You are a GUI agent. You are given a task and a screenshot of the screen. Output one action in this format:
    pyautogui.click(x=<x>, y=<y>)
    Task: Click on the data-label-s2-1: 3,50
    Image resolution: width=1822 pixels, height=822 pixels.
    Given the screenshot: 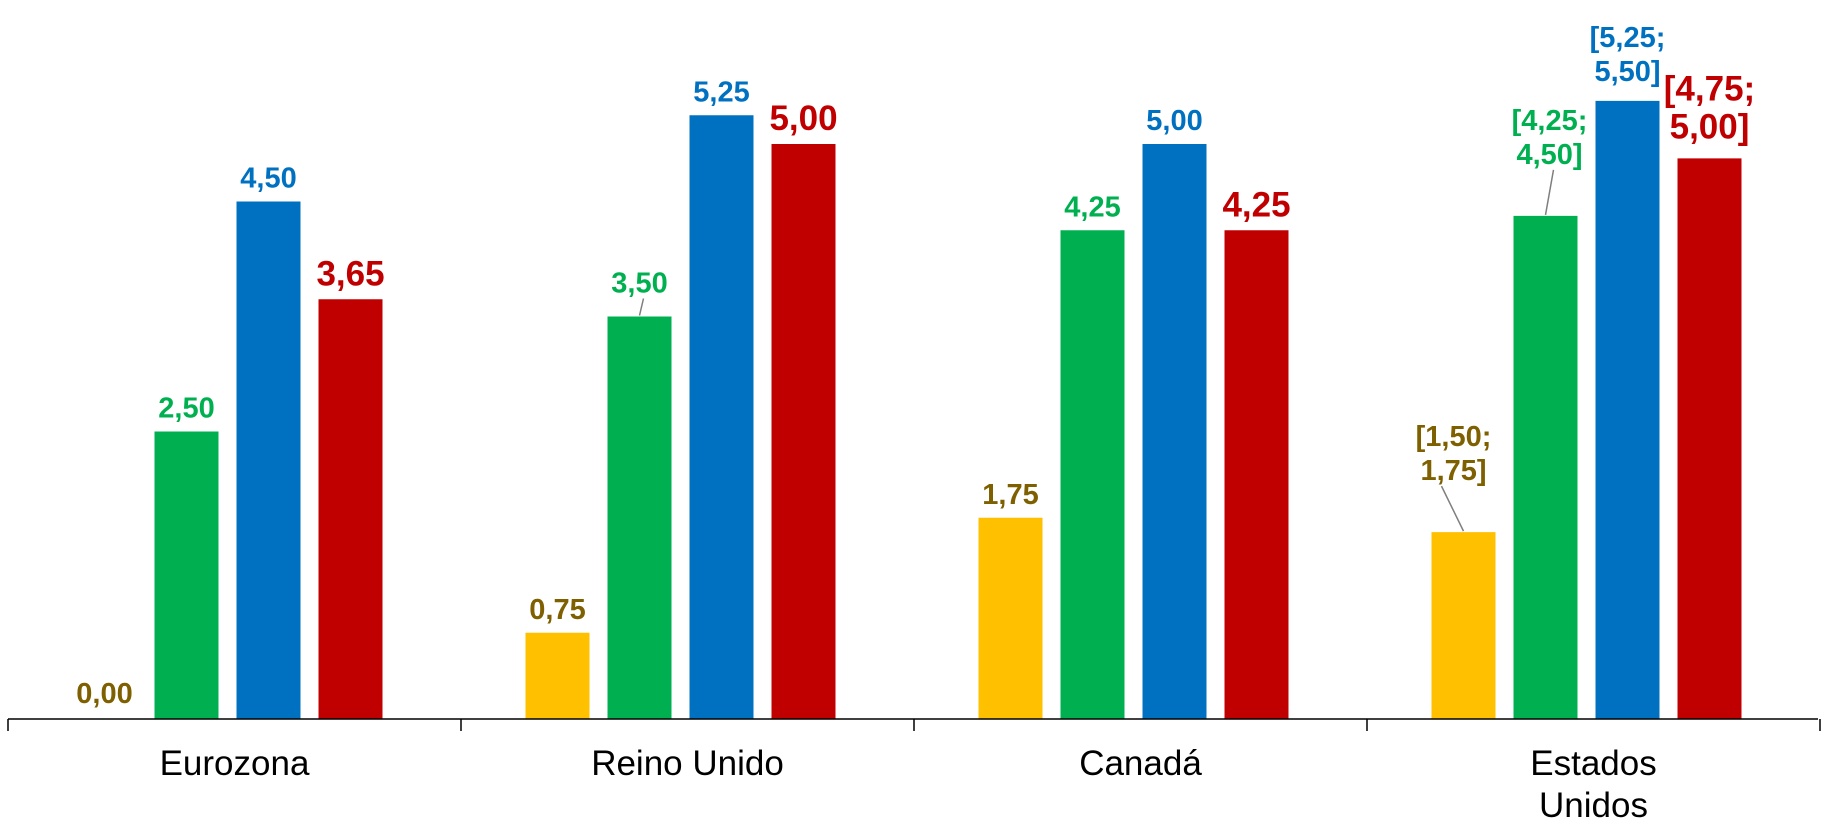 What is the action you would take?
    pyautogui.click(x=639, y=284)
    